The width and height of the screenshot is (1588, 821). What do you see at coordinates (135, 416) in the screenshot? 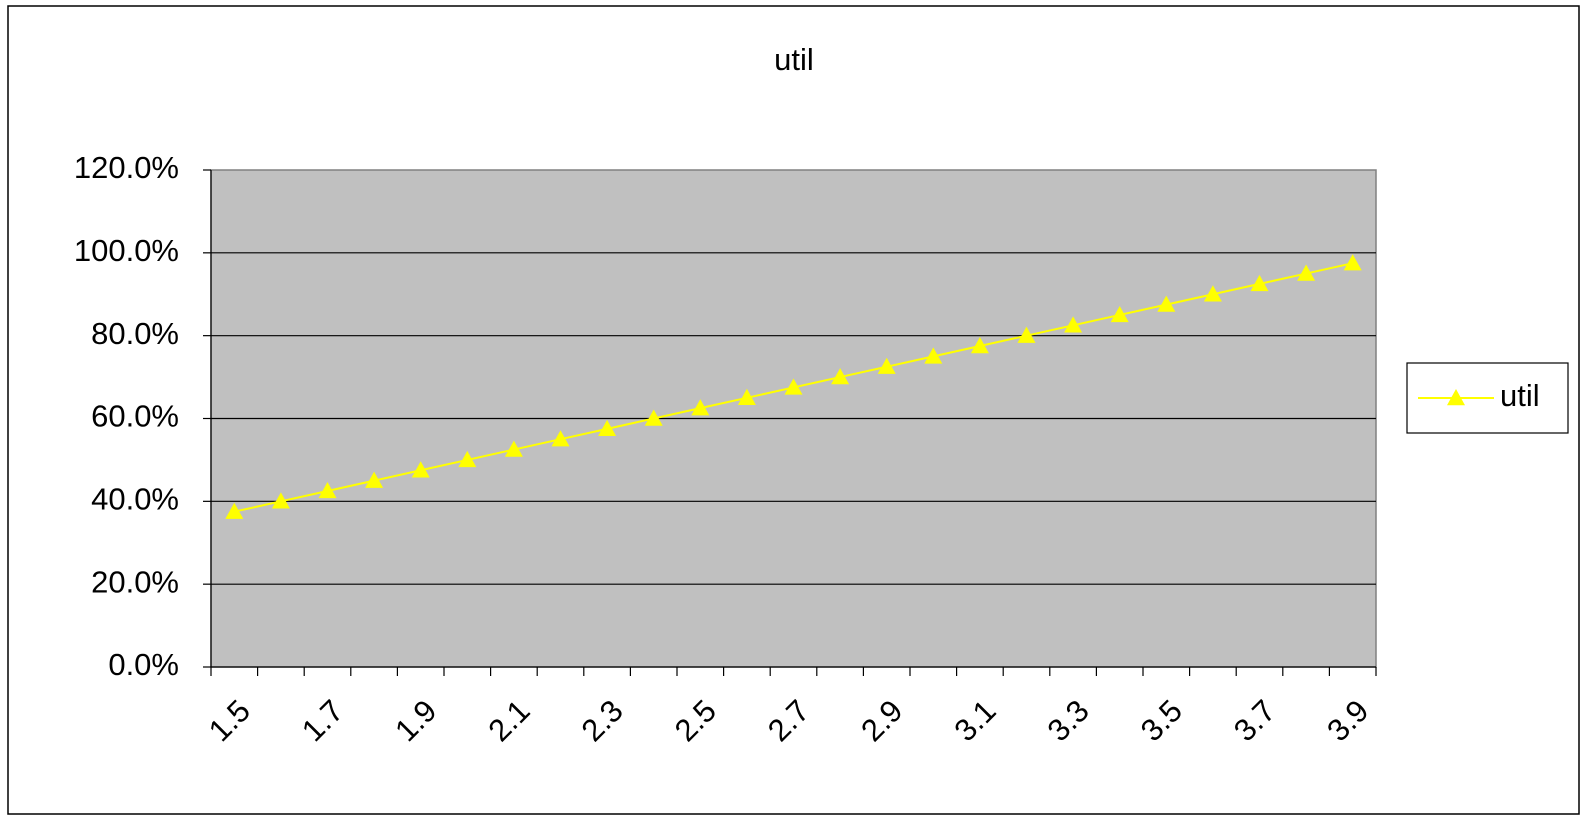
I see `y-tick-label: 60.0%` at bounding box center [135, 416].